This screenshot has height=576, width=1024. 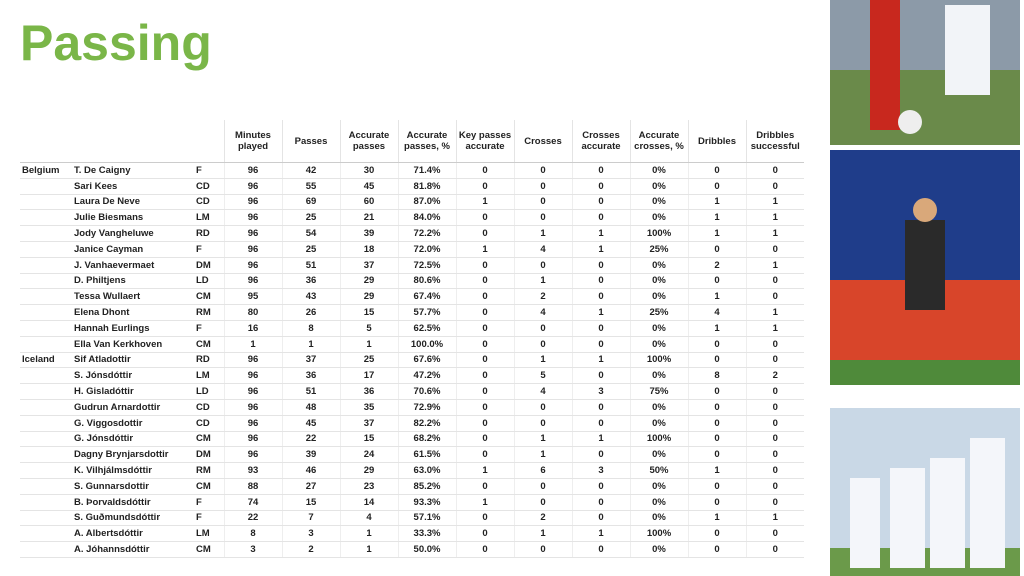 I want to click on stat-cell: 37, so click(x=368, y=423).